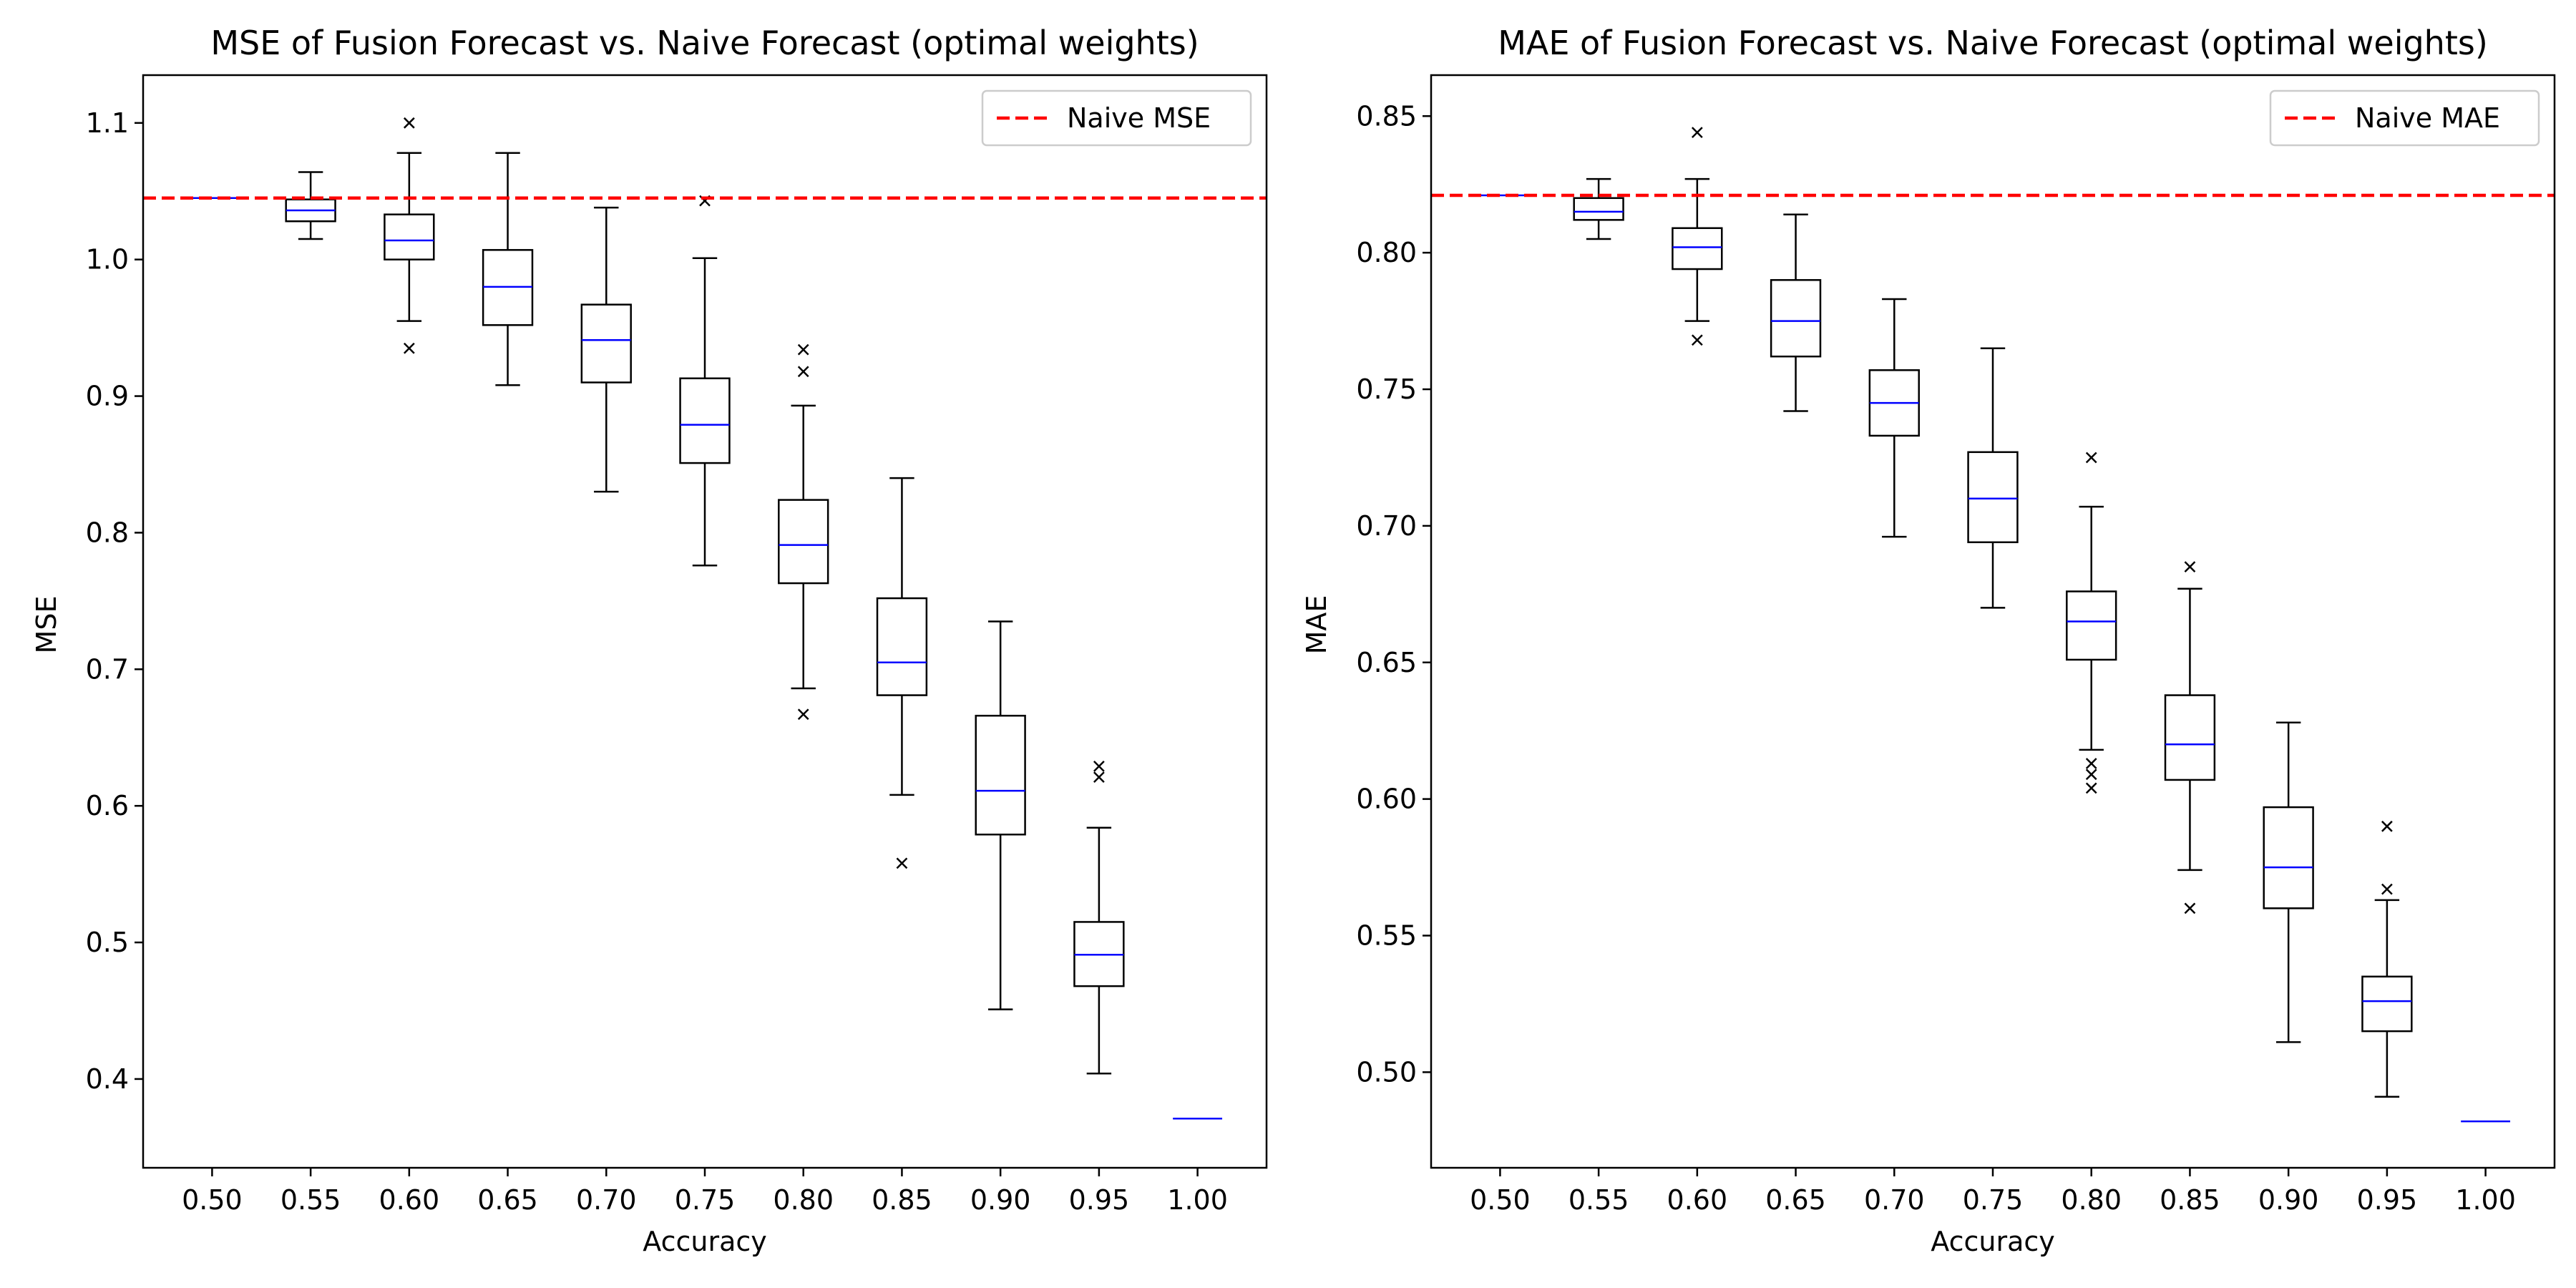 This screenshot has width=2576, height=1288. I want to click on mse-legend-label: Naive MSE, so click(1139, 118).